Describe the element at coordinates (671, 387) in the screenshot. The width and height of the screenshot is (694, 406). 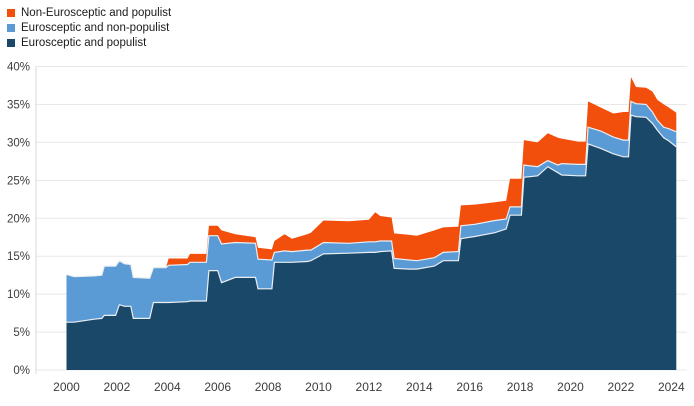
I see `x-tick-label-2024: 2024` at that location.